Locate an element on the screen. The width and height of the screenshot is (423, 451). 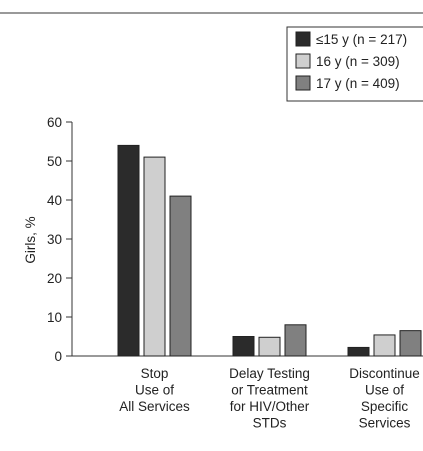
legend-label: 16 y (n = 309) is located at coordinates (358, 61).